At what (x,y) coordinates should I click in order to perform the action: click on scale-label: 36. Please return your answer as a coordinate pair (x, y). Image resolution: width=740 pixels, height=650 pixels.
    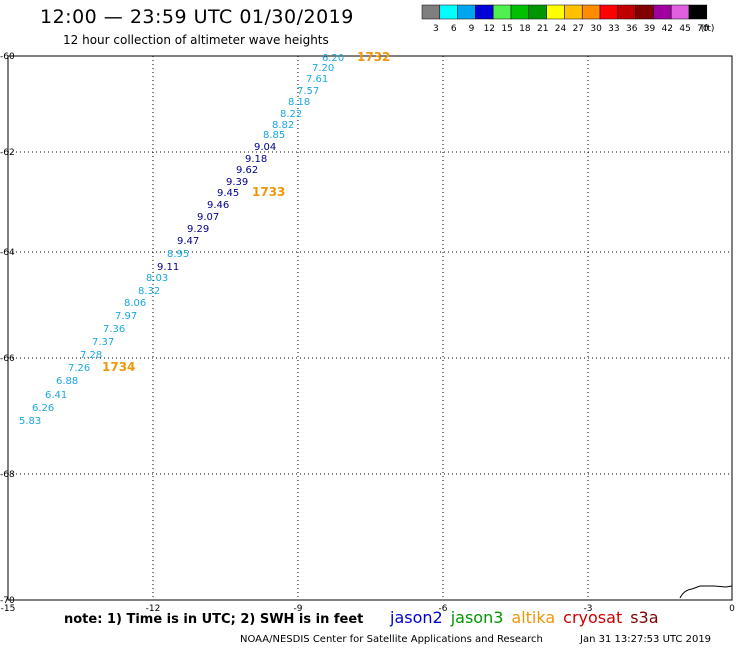
    Looking at the image, I should click on (632, 29).